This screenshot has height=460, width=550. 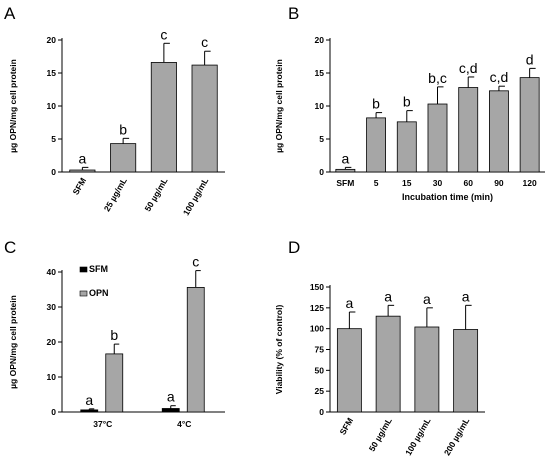 What do you see at coordinates (457, 436) in the screenshot?
I see `x-category-label: 200 µg/mL` at bounding box center [457, 436].